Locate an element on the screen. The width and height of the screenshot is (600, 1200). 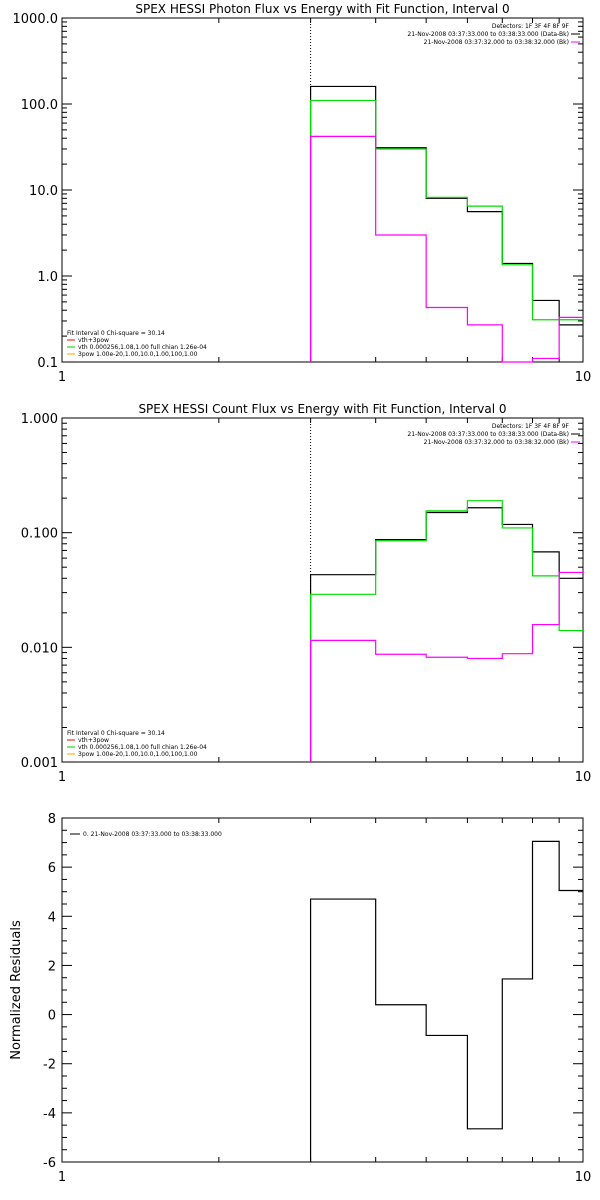
y-tick-label: 1000.0 is located at coordinates (36, 19).